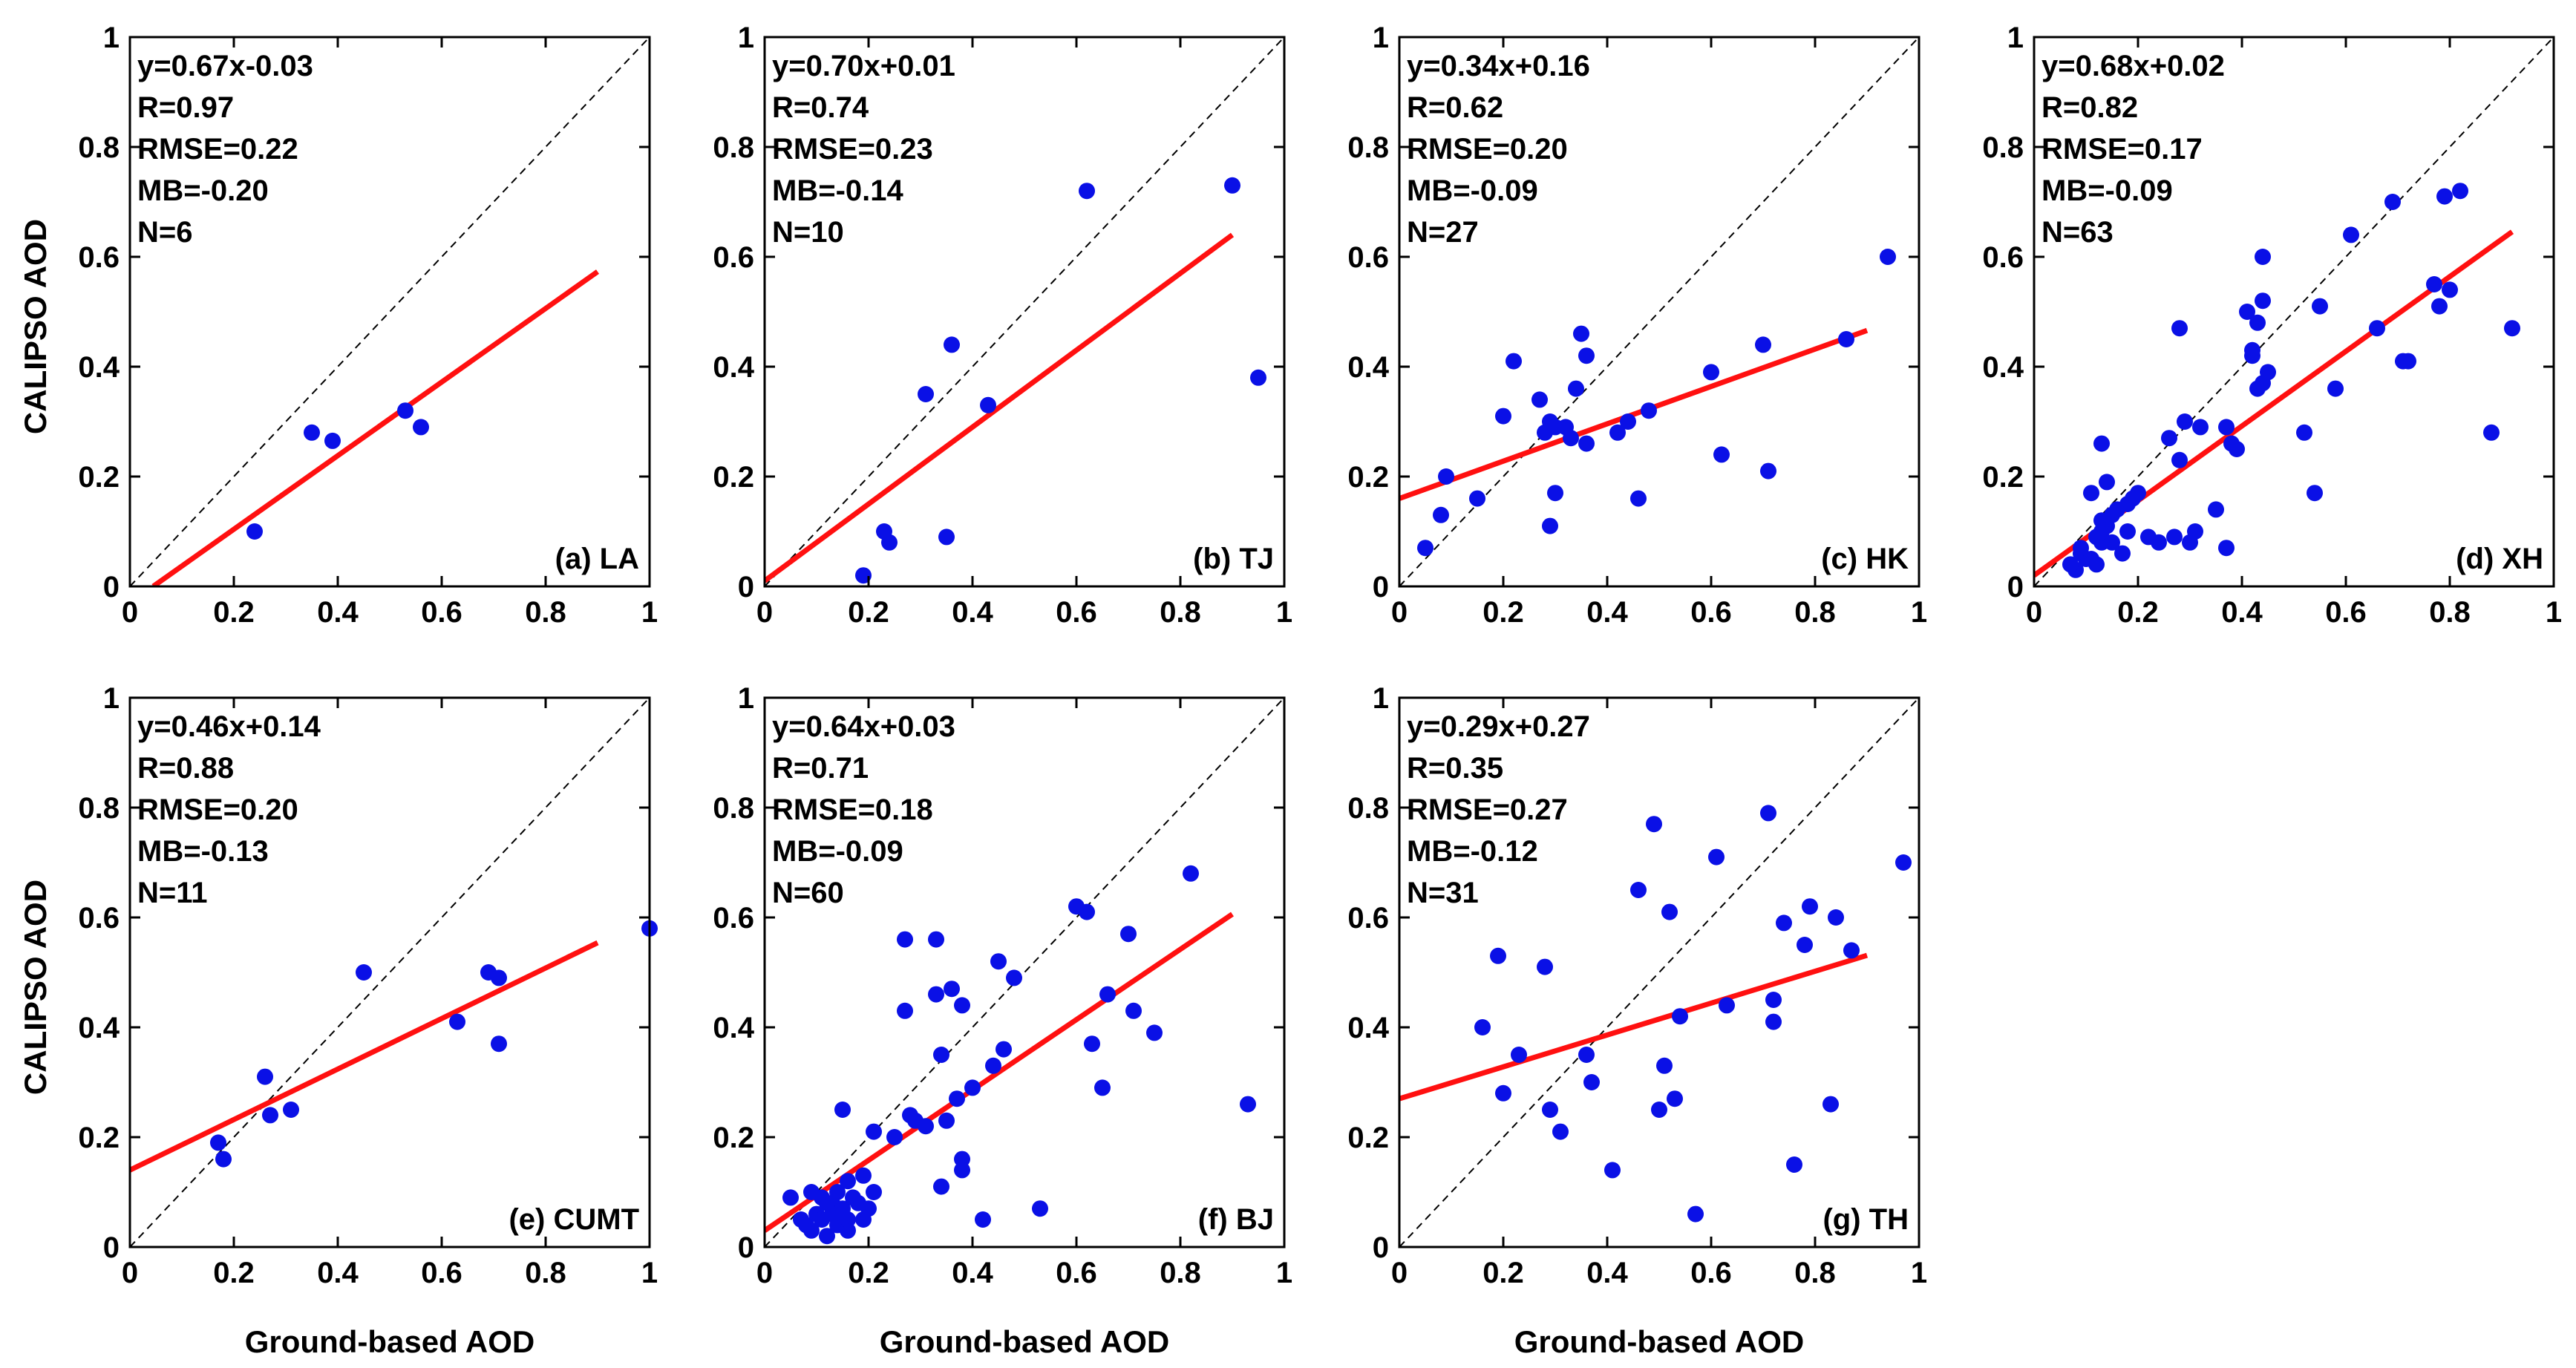 The width and height of the screenshot is (2576, 1368). What do you see at coordinates (203, 852) in the screenshot?
I see `stat-line: MB=-0.13` at bounding box center [203, 852].